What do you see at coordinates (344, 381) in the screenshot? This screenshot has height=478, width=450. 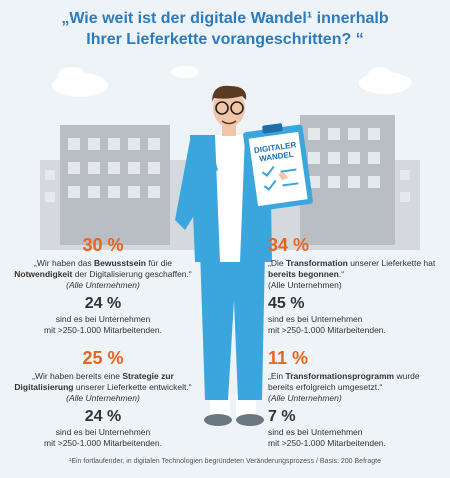 I see `quote-text: wurde bereits erfolgreich umgesetzt.“` at bounding box center [344, 381].